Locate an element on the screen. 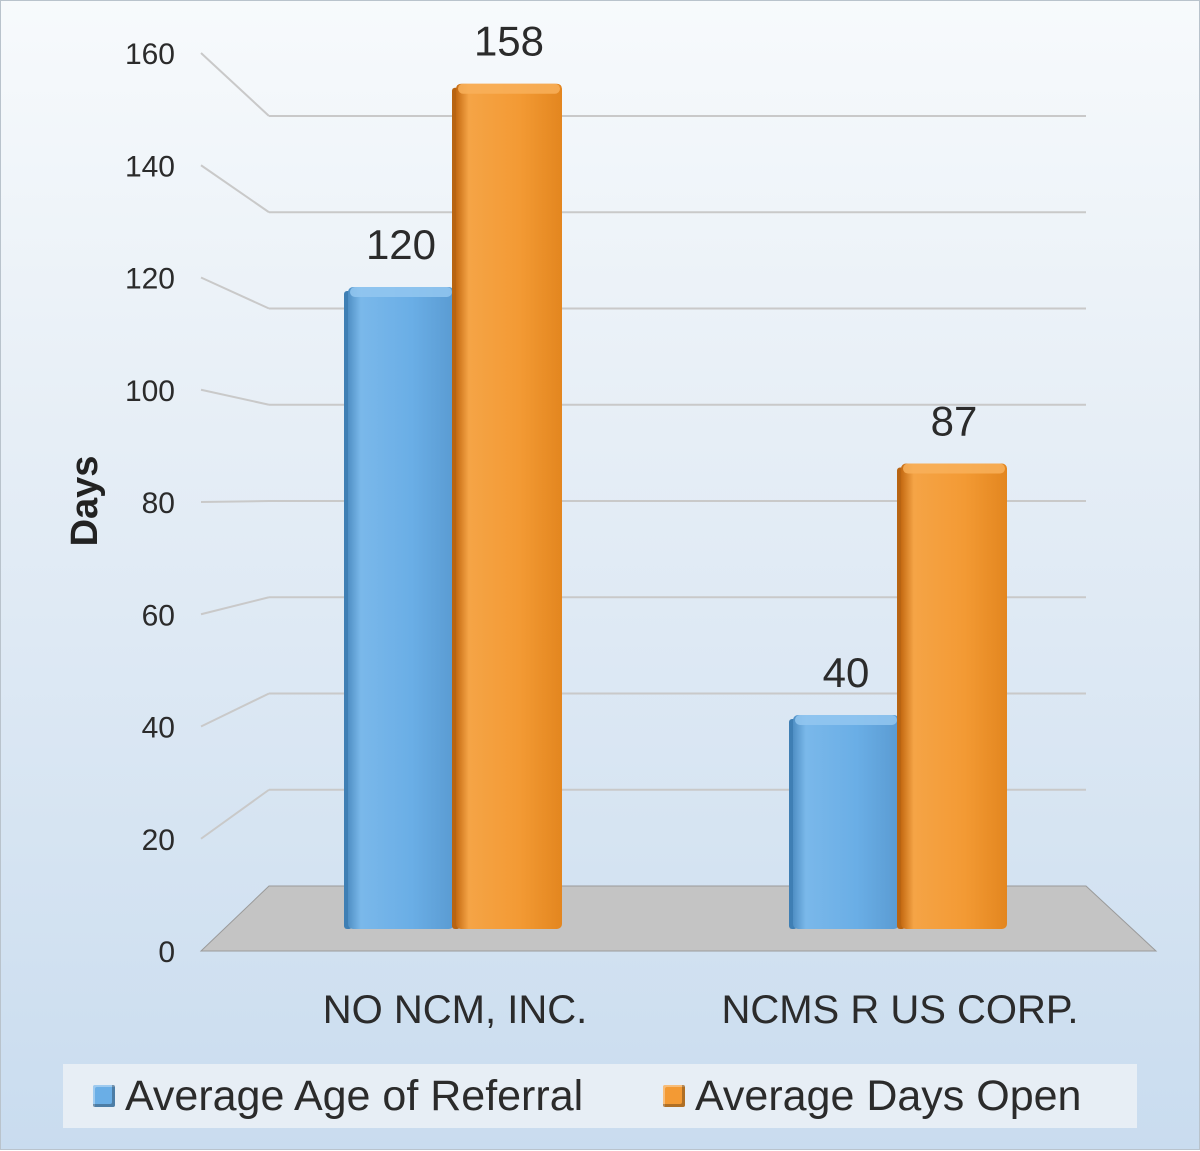 The height and width of the screenshot is (1151, 1200). legend-swatch-orange is located at coordinates (674, 1096).